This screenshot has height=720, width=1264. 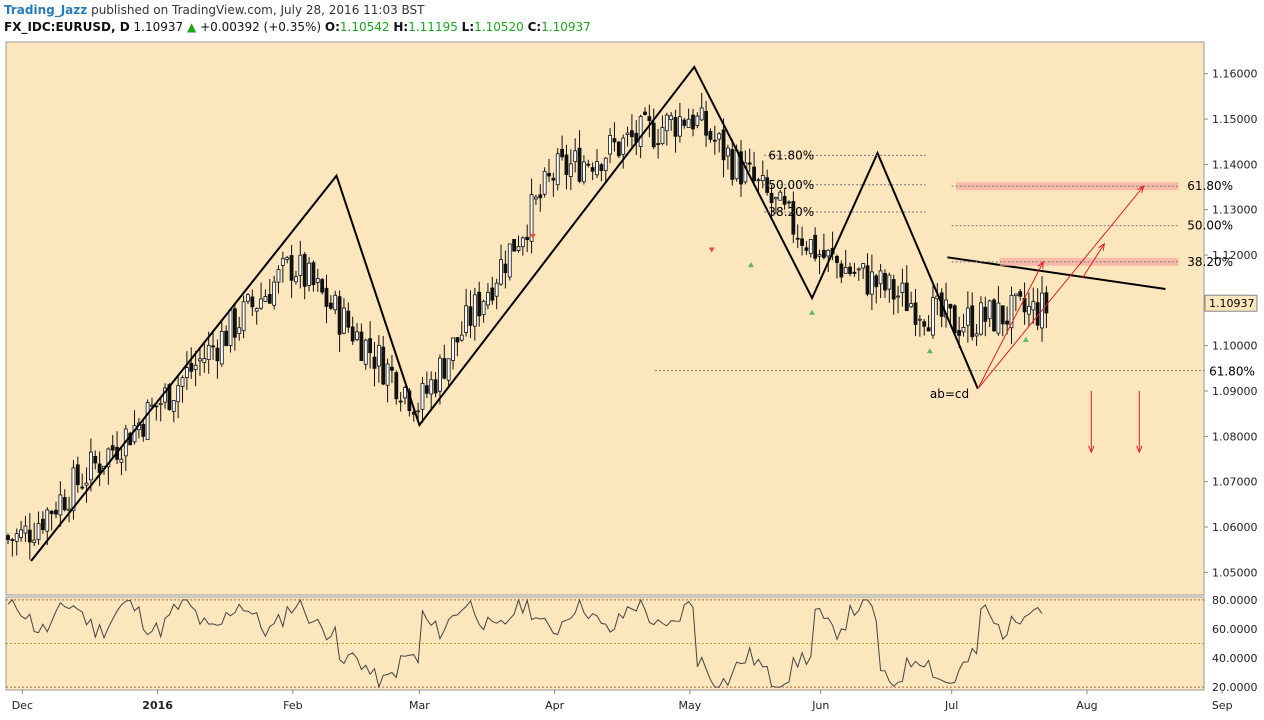 What do you see at coordinates (1061, 287) in the screenshot?
I see `projection-arrow-line` at bounding box center [1061, 287].